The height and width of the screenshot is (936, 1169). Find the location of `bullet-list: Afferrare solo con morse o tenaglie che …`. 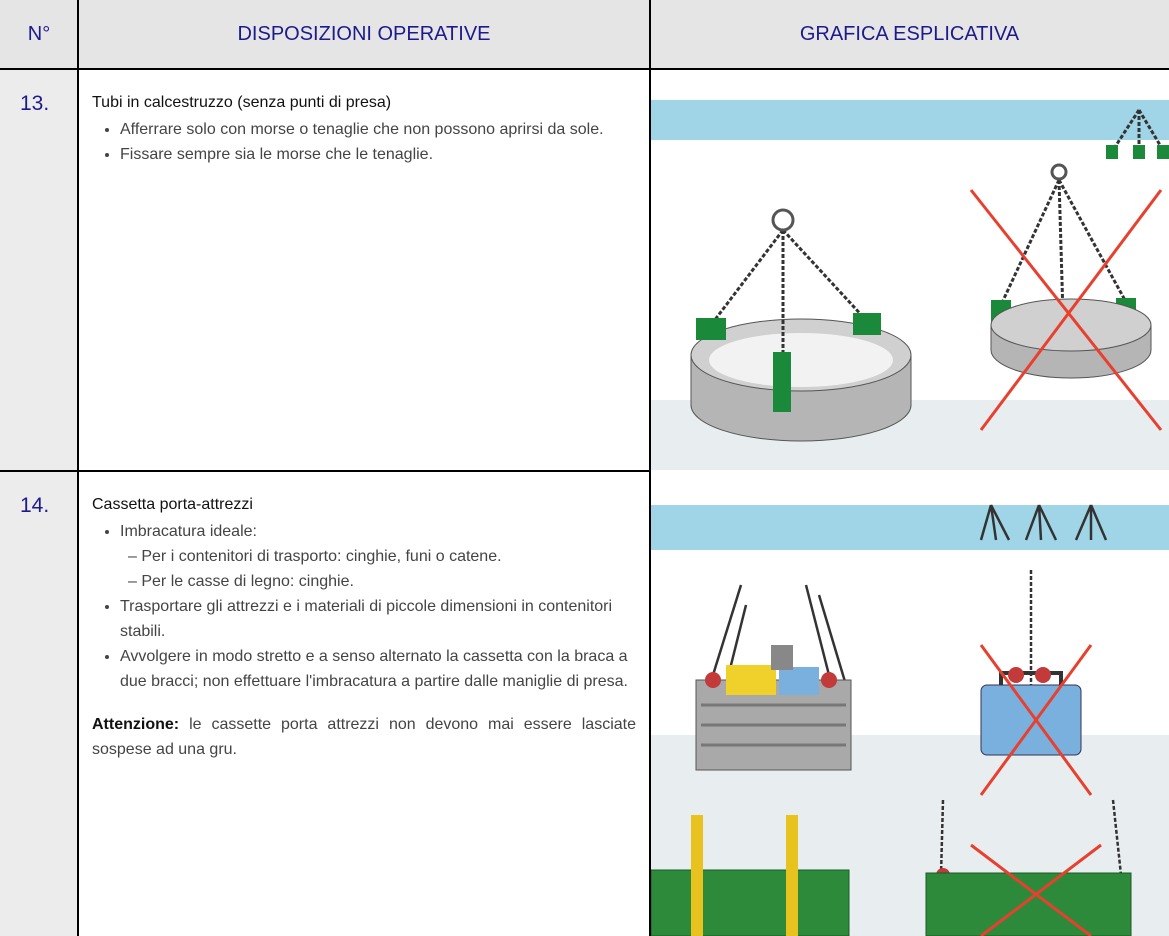

bullet-list: Afferrare solo con morse o tenaglie che … is located at coordinates (364, 142).